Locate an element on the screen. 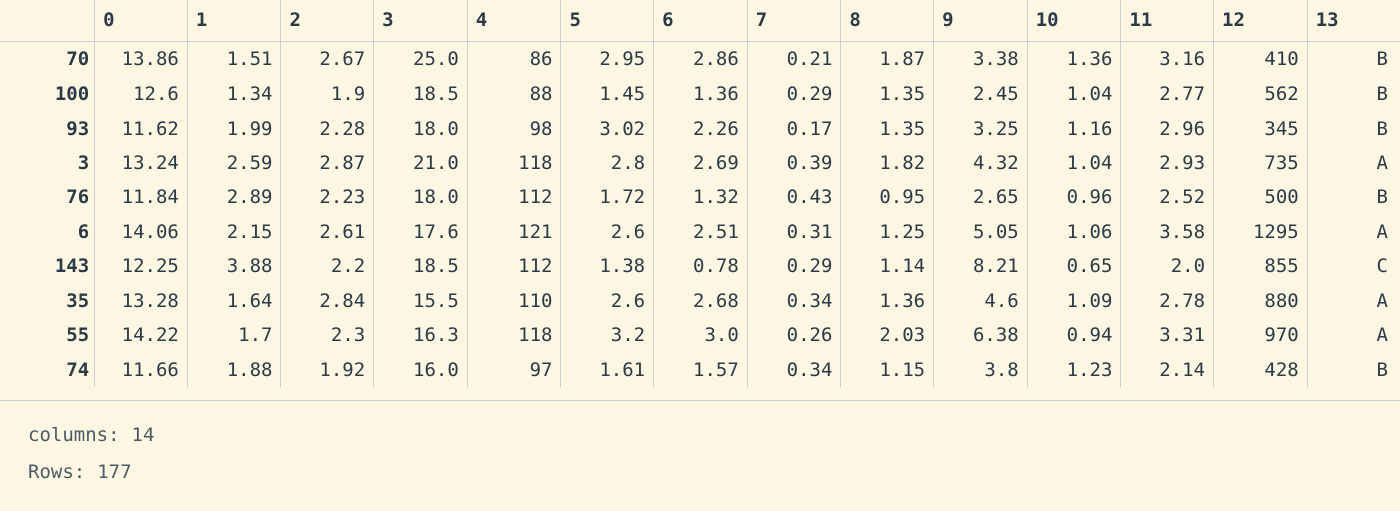 The image size is (1400, 511). table-cell: 1.15 is located at coordinates (887, 370).